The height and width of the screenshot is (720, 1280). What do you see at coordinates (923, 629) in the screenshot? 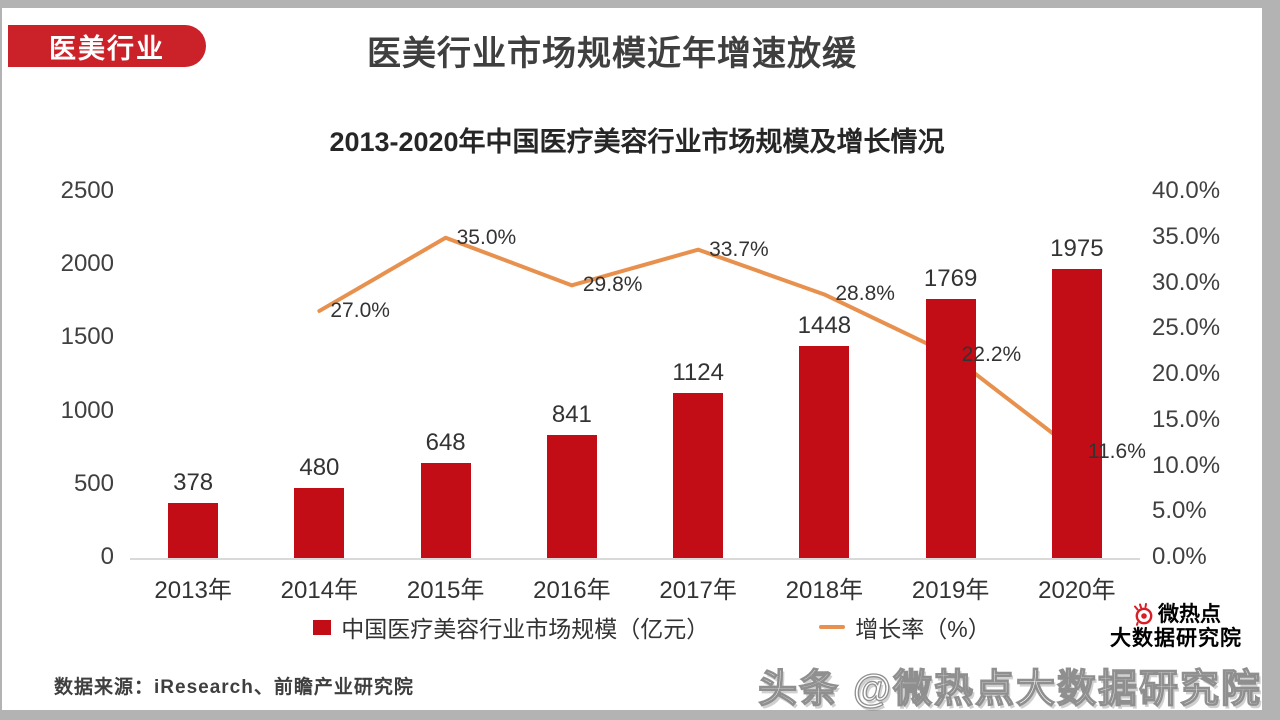
I see `legend-label: 增长率（%）` at bounding box center [923, 629].